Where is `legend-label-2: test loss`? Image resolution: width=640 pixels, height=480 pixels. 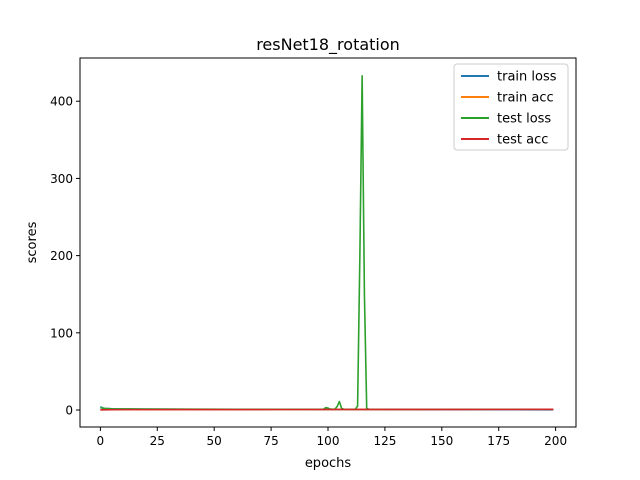
legend-label-2: test loss is located at coordinates (524, 119).